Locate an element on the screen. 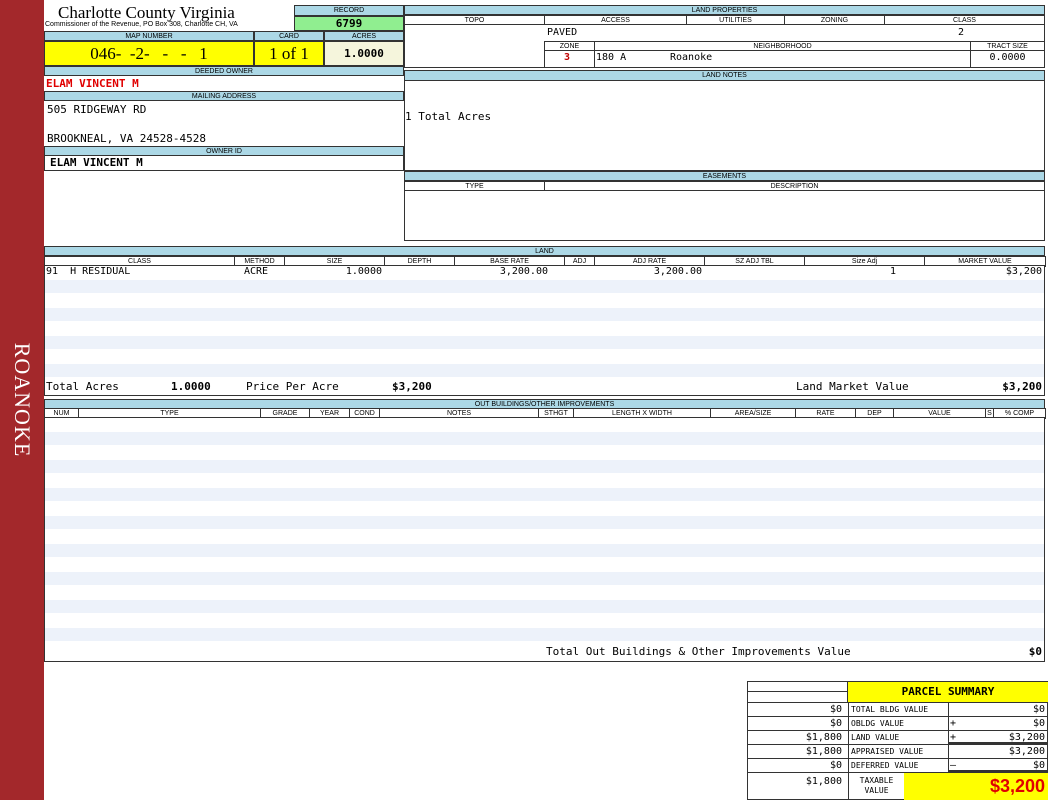 The height and width of the screenshot is (800, 1050). access-value: PAVED is located at coordinates (562, 32).